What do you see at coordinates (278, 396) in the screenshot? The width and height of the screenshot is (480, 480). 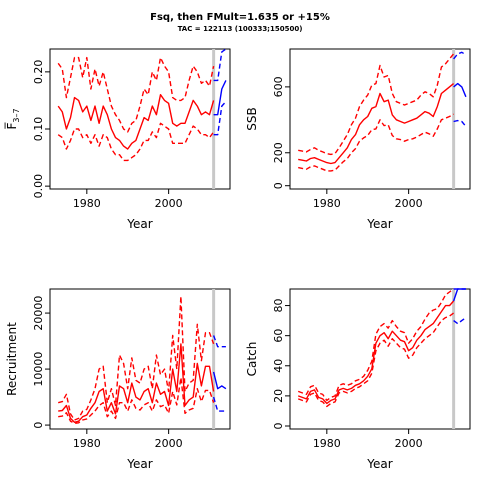 I see `y-tick-label: 20` at bounding box center [278, 396].